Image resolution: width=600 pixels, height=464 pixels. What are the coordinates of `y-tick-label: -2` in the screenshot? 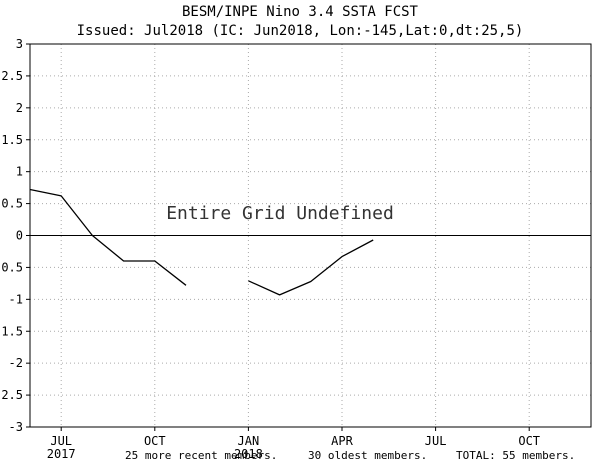 It's located at (16, 363).